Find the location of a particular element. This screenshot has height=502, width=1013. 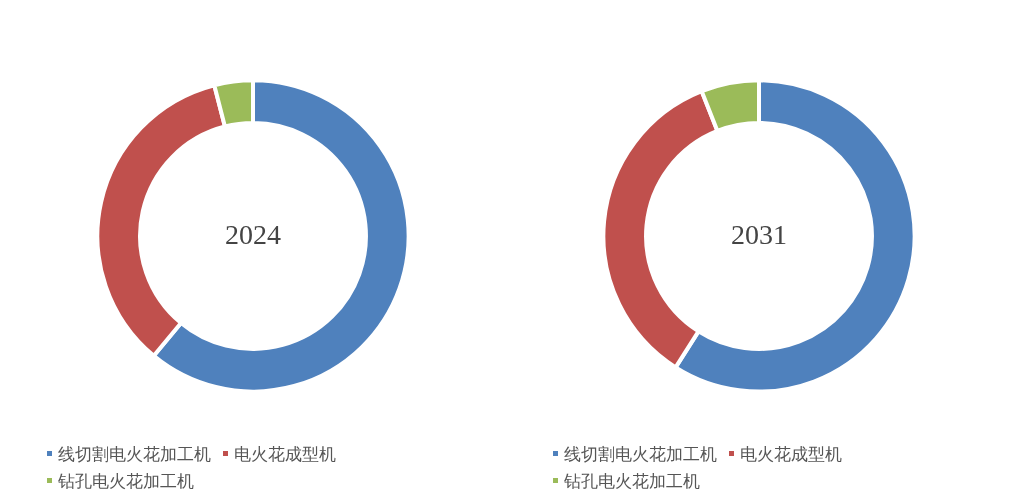

text: 2031 is located at coordinates (759, 235).